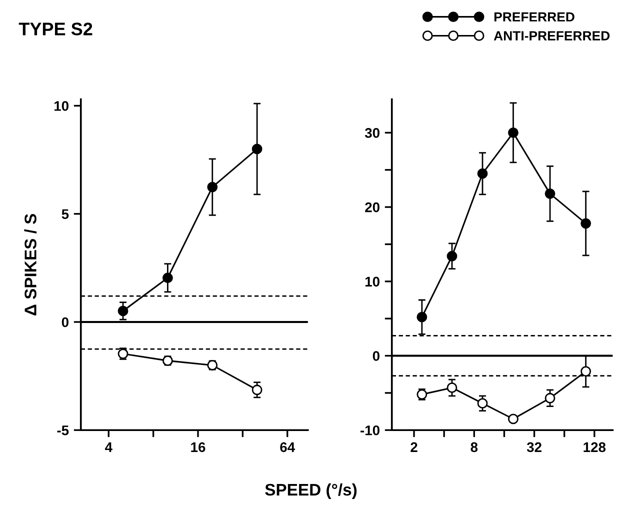  Describe the element at coordinates (534, 447) in the screenshot. I see `x-tick-label: 32` at that location.